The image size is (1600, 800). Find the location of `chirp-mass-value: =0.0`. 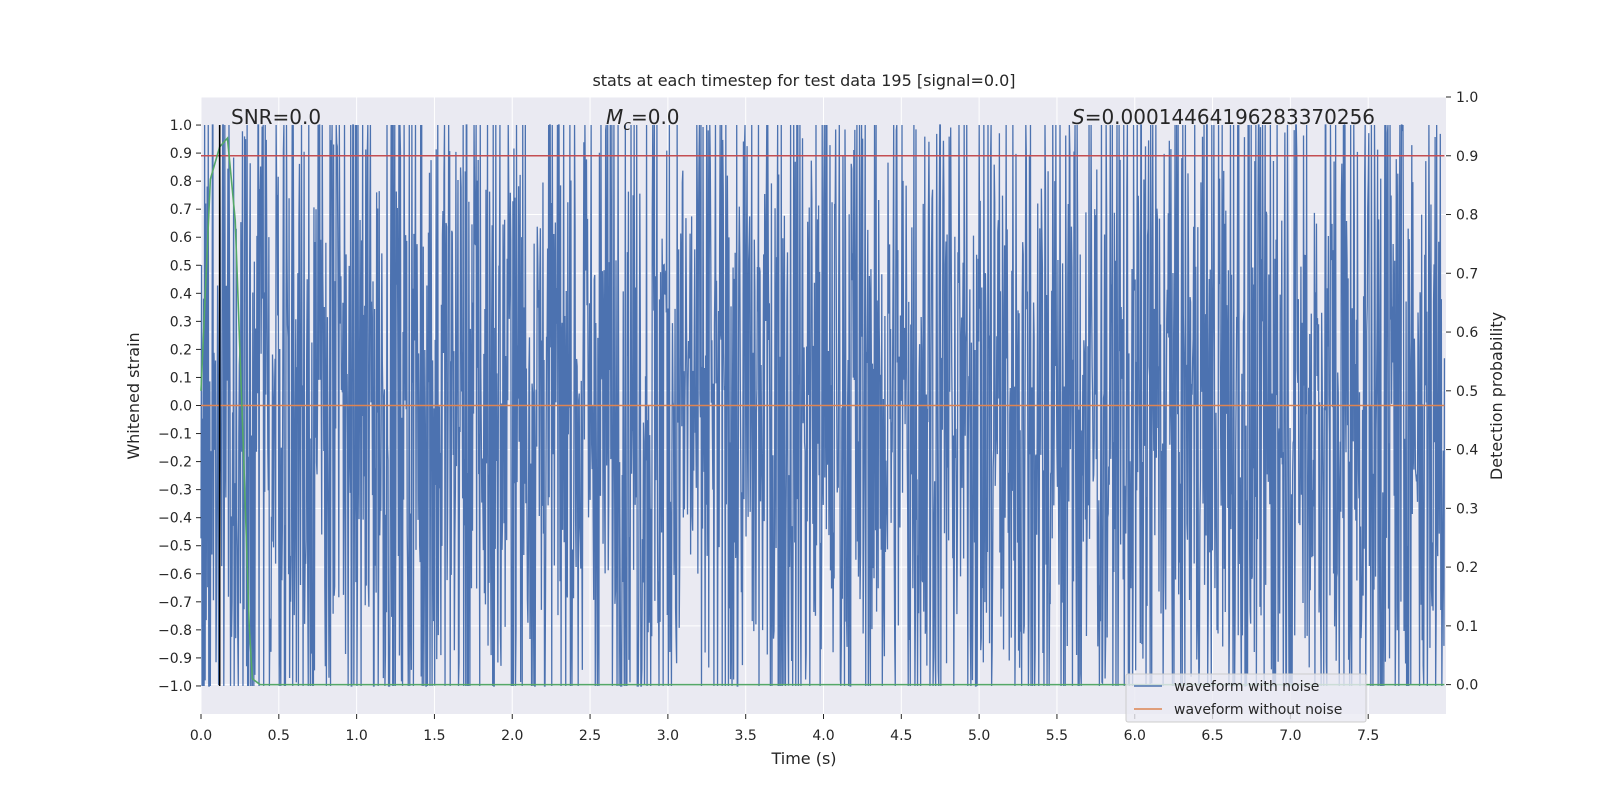

chirp-mass-value: =0.0 is located at coordinates (655, 117).